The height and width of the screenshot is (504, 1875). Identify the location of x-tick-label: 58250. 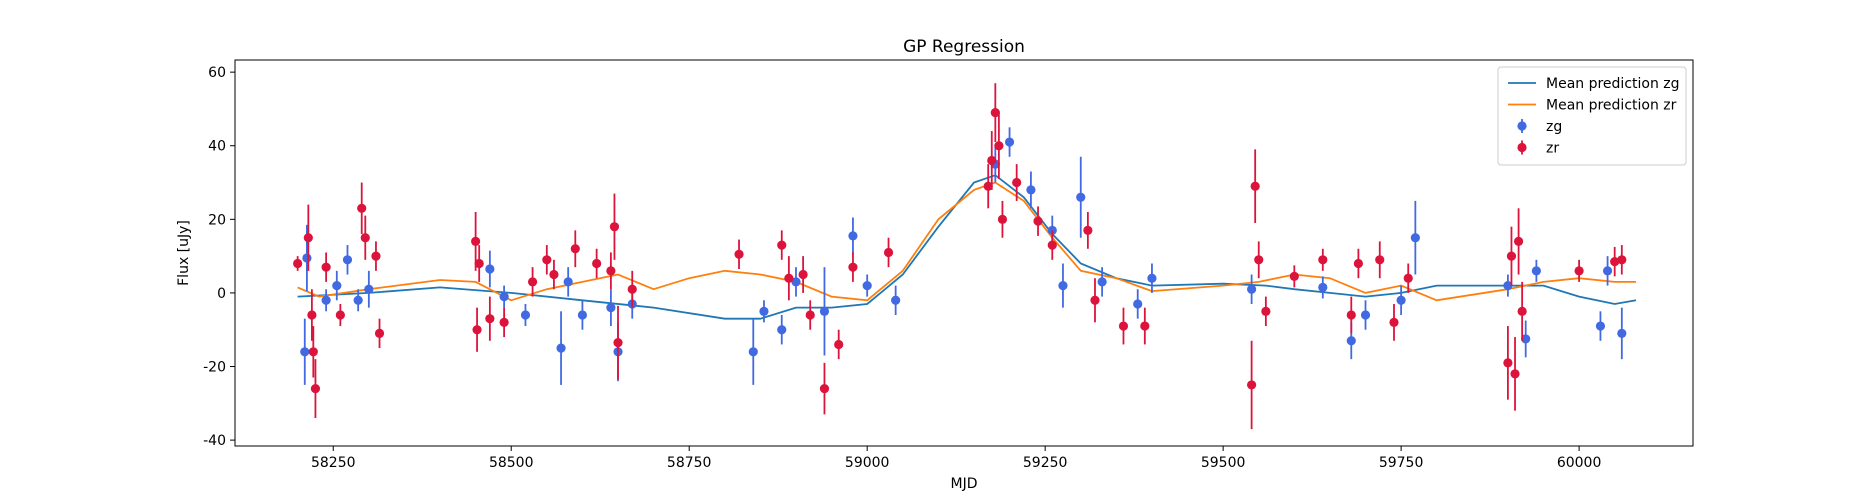
(333, 463).